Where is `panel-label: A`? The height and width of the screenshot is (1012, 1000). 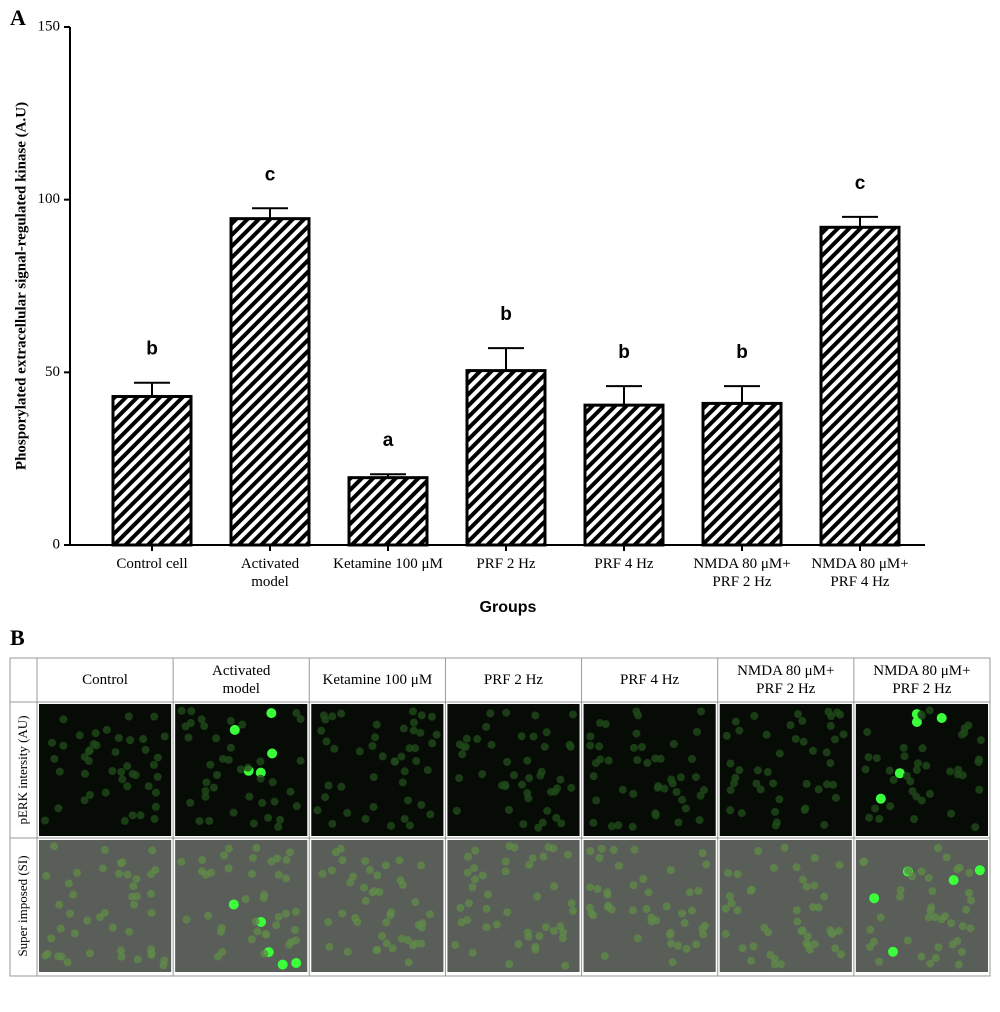
panel-label: A is located at coordinates (18, 17).